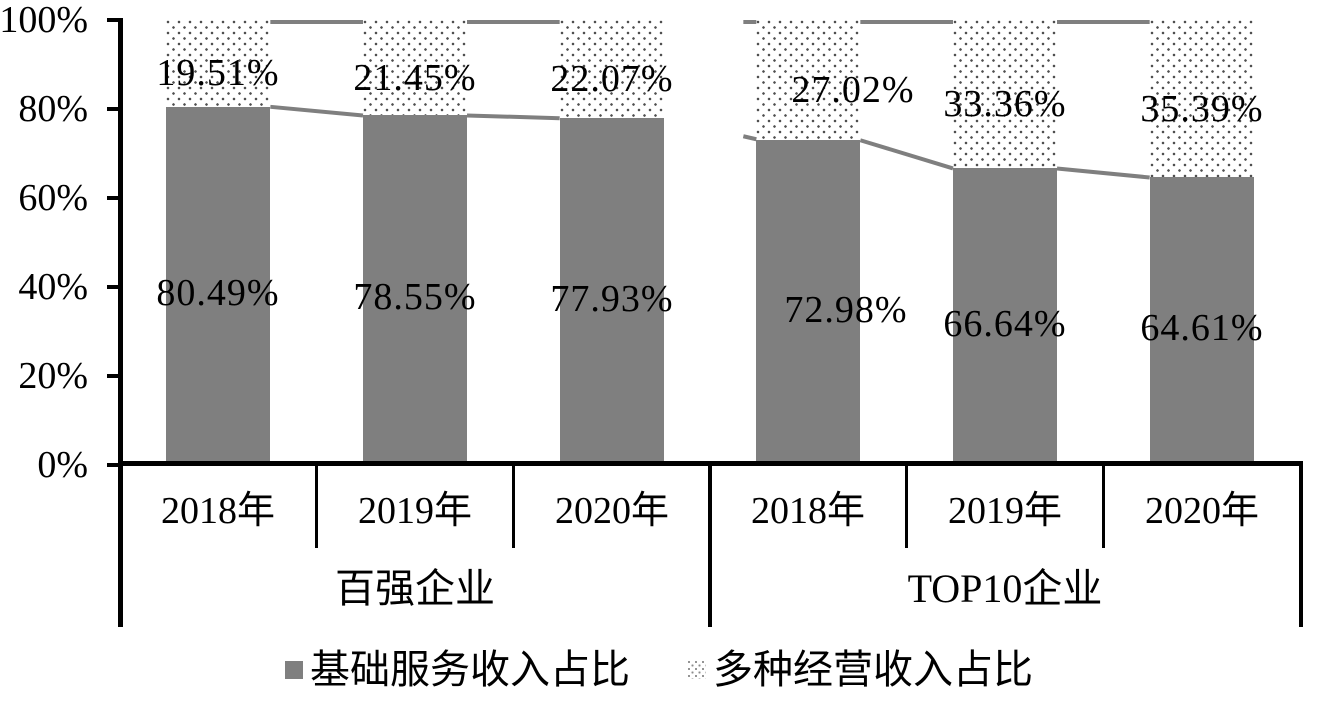  What do you see at coordinates (1202, 109) in the screenshot?
I see `diversified-value-label: 35.39%` at bounding box center [1202, 109].